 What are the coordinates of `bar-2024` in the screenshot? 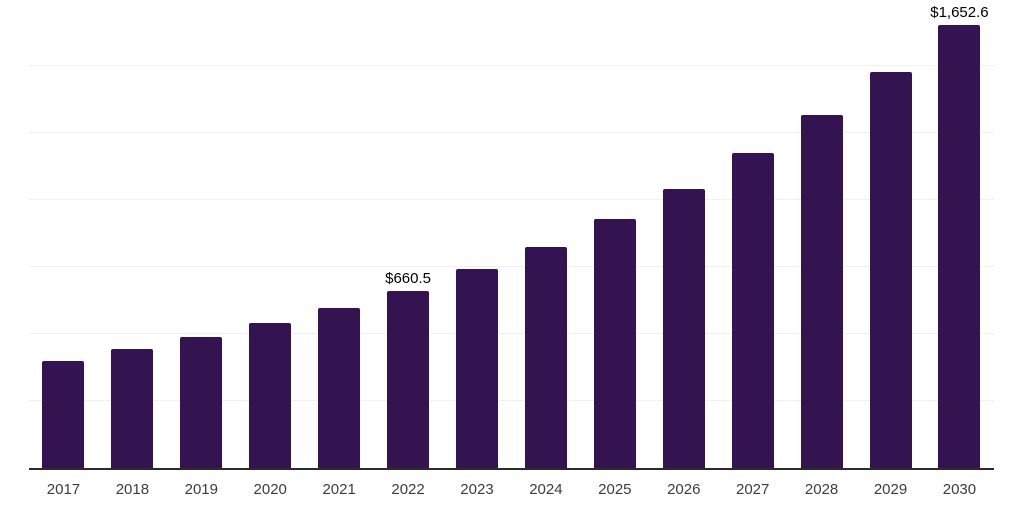 It's located at (545, 357).